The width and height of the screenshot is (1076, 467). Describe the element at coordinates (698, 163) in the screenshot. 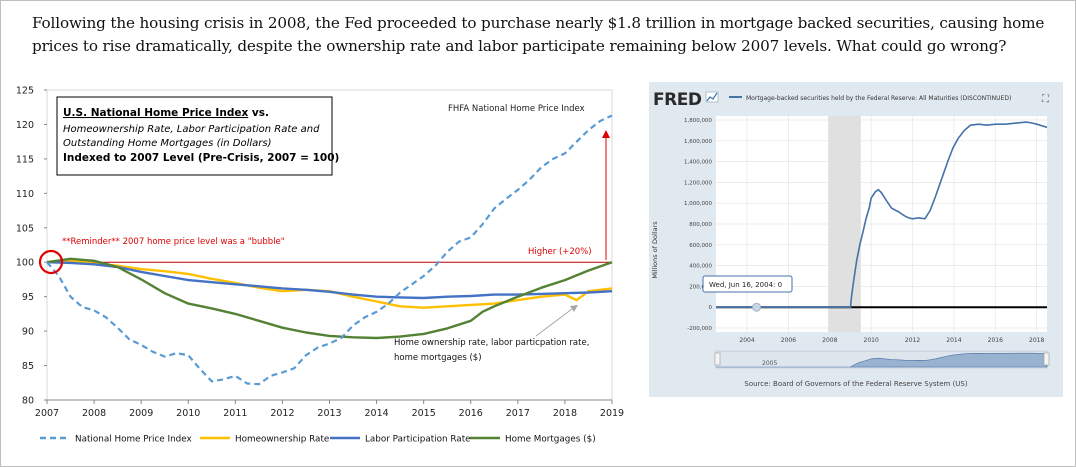

I see `fred-y-tick-label: 1,400,000` at that location.